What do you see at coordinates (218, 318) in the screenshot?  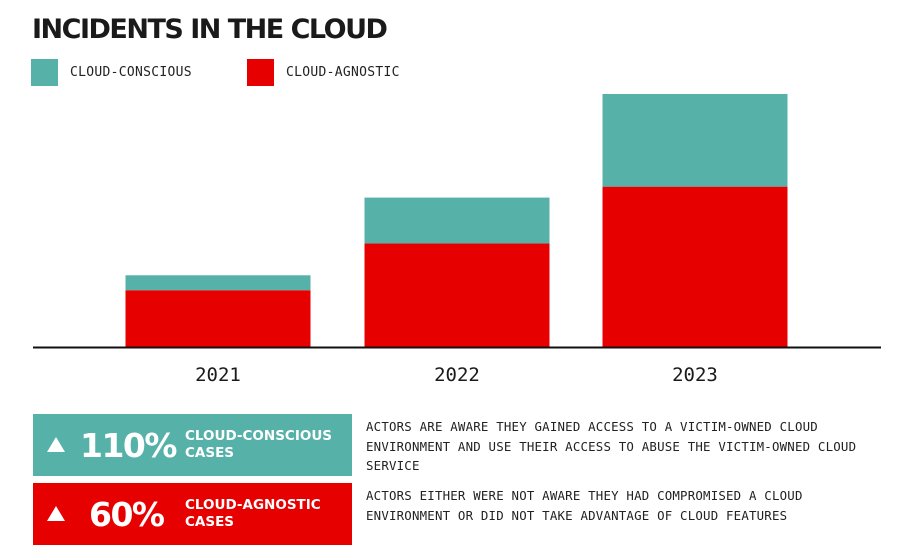 I see `bar-cloud-agnostic-2021` at bounding box center [218, 318].